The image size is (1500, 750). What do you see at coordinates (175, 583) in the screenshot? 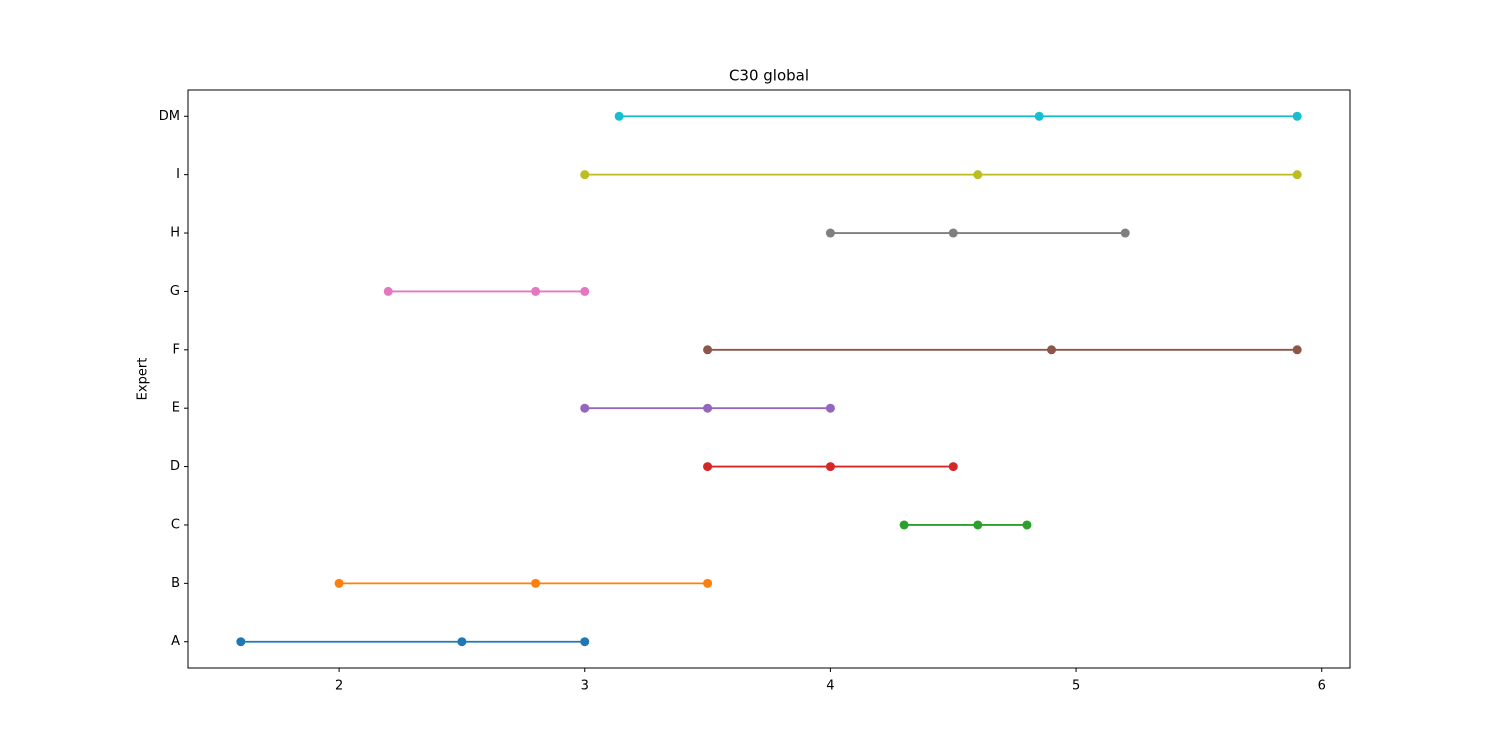
I see `y-tick-label: B` at bounding box center [175, 583].